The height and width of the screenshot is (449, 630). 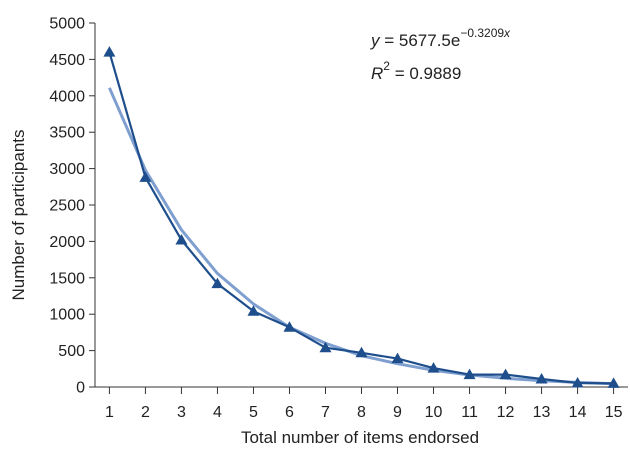 I want to click on y-tick-label: 2500, so click(x=67, y=206).